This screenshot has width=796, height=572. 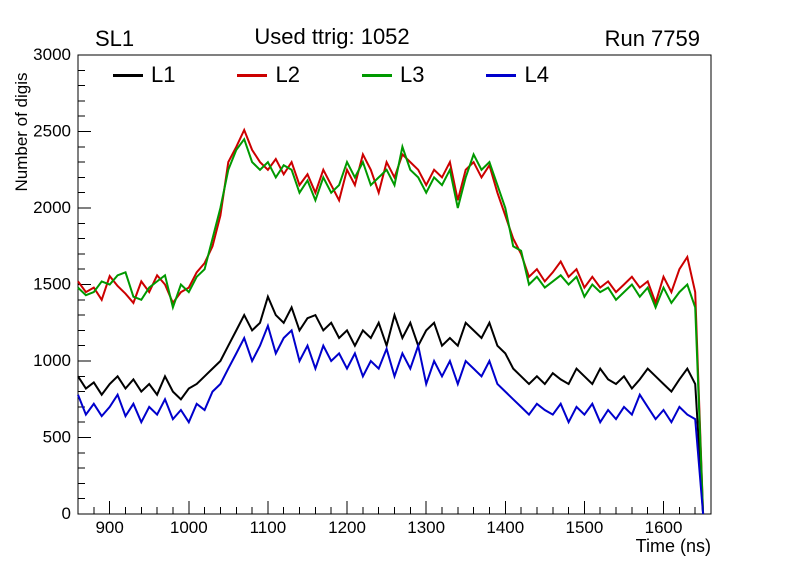 What do you see at coordinates (252, 75) in the screenshot?
I see `legend-line-swatch-L2` at bounding box center [252, 75].